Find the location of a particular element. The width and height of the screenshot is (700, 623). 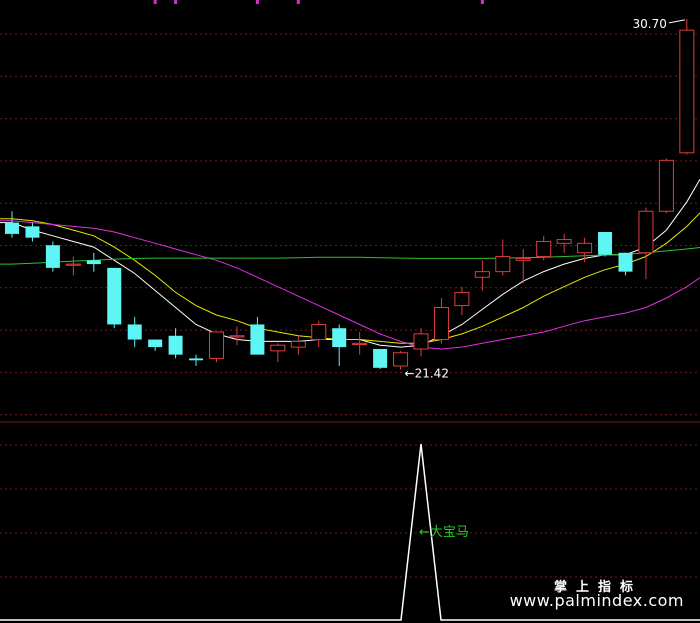

indicator-label: ←大宝马 is located at coordinates (444, 532).